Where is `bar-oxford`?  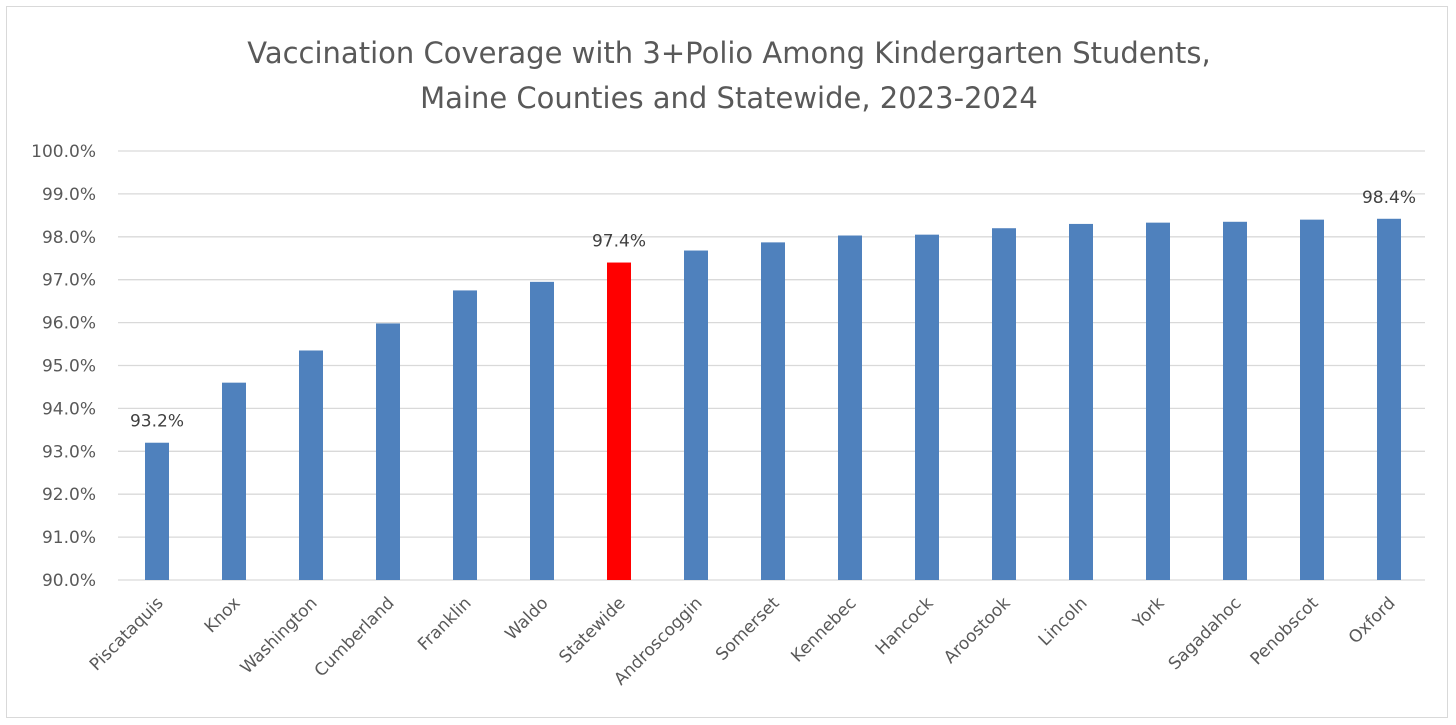
bar-oxford is located at coordinates (1389, 399).